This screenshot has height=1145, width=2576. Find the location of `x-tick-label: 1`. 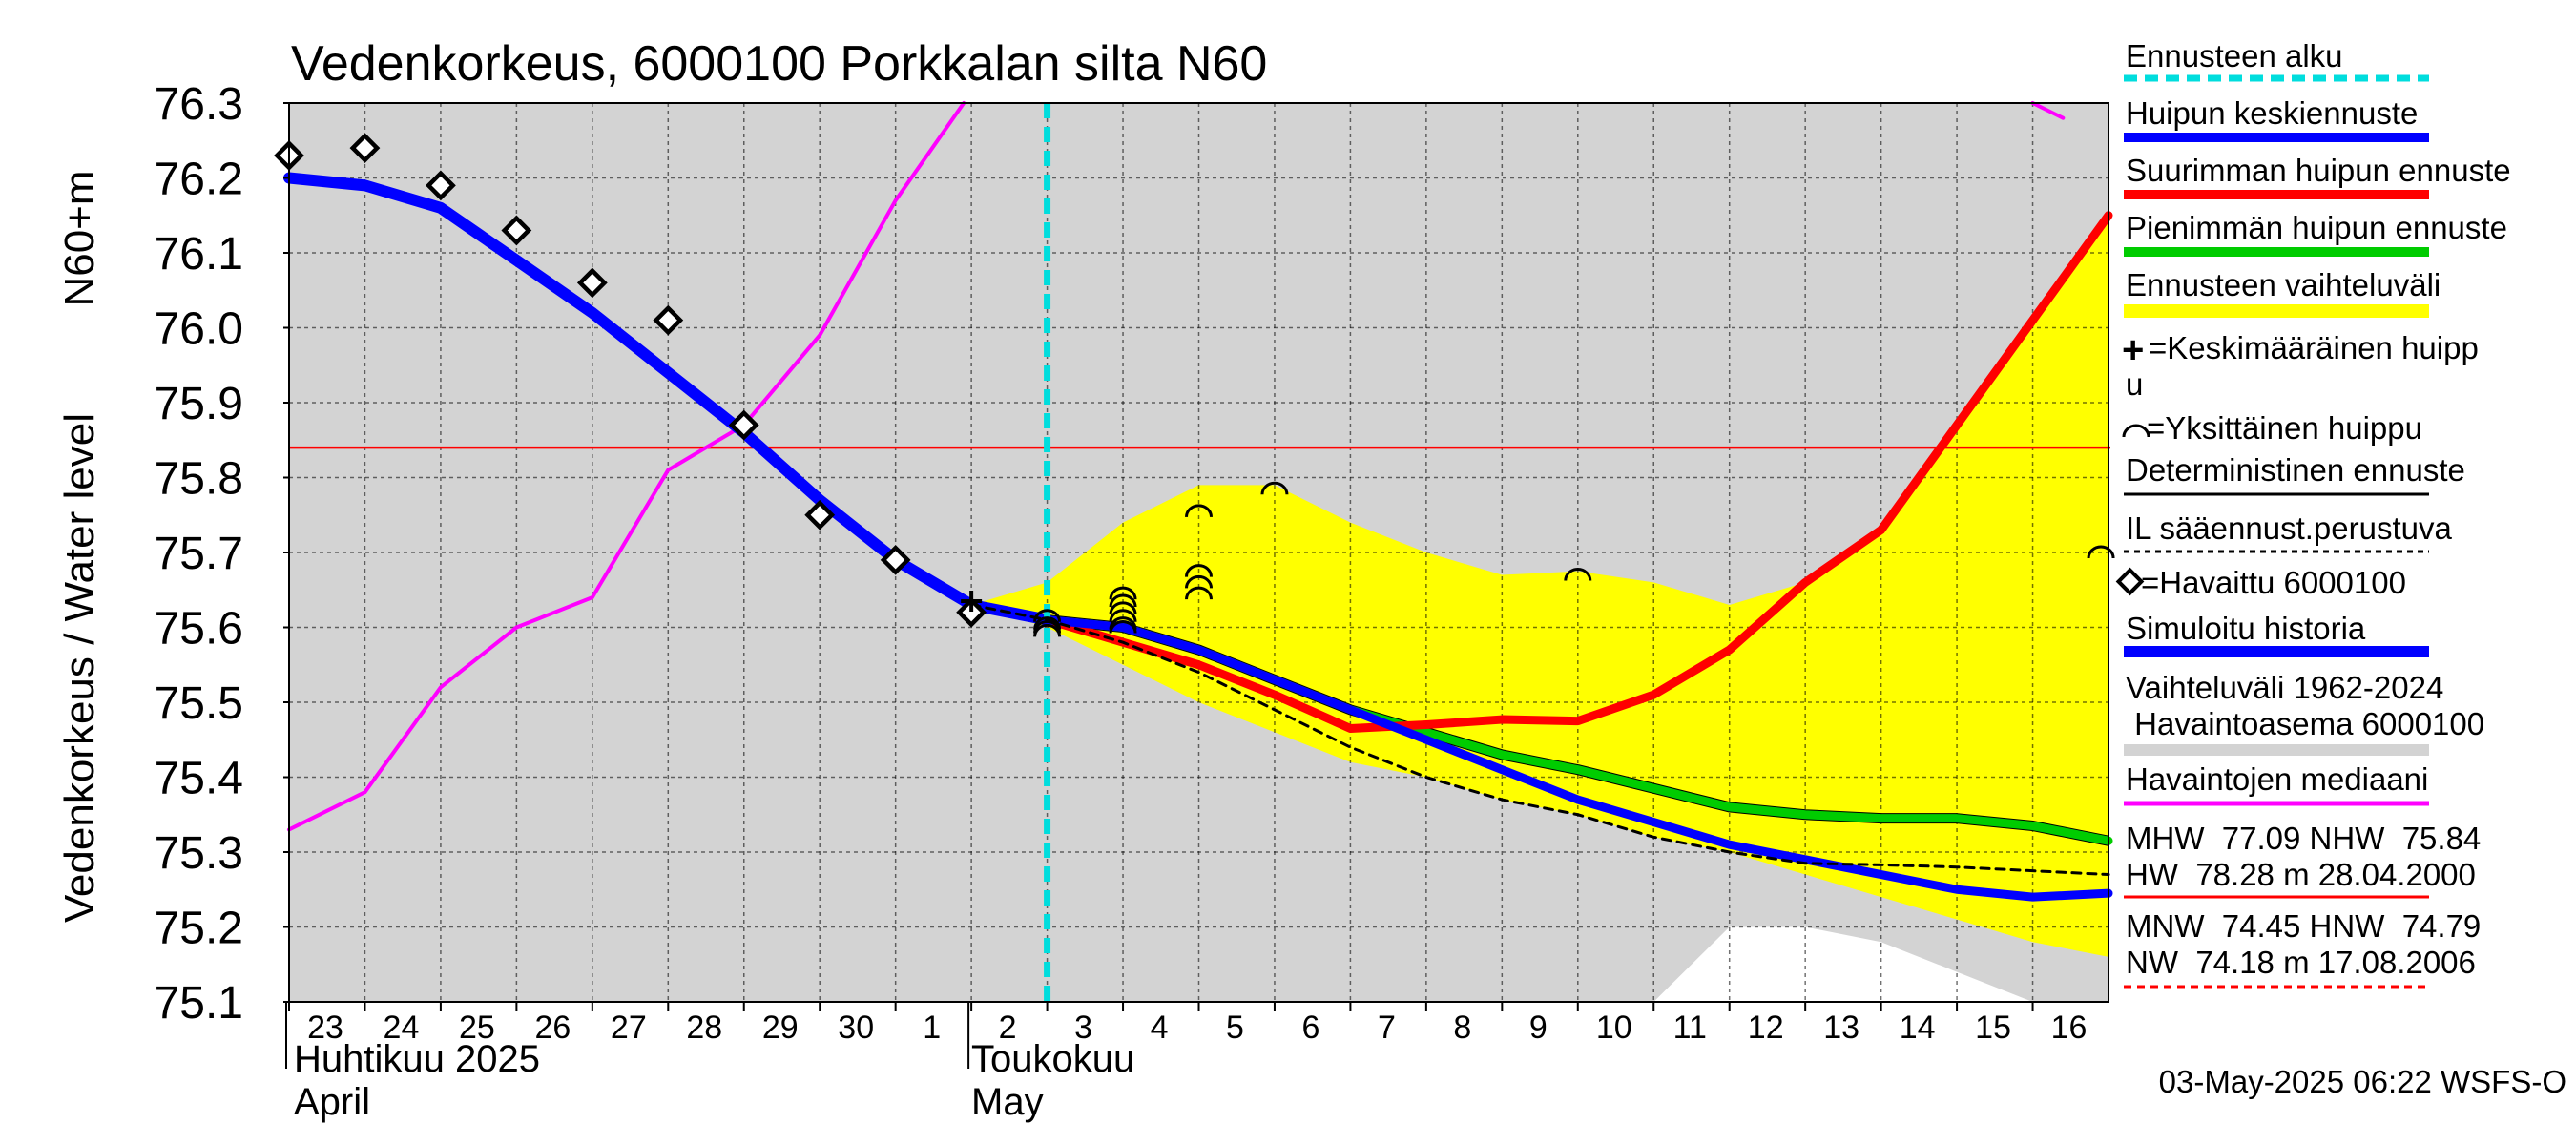

x-tick-label: 1 is located at coordinates (932, 1028).